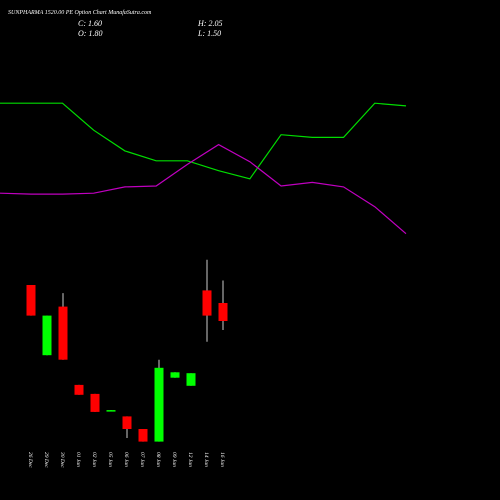 This screenshot has height=500, width=500. Describe the element at coordinates (158, 459) in the screenshot. I see `x-tick-label: 08 Jan` at that location.